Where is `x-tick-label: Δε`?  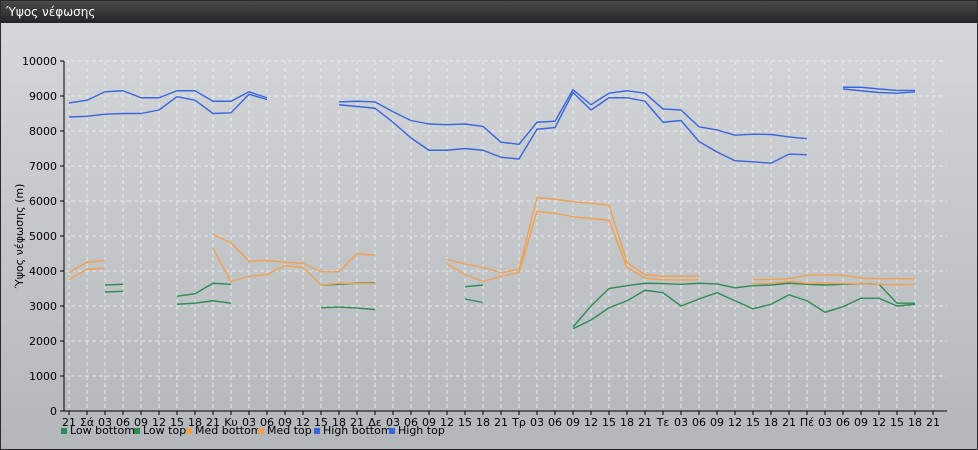
x-tick-label: Δε is located at coordinates (375, 422).